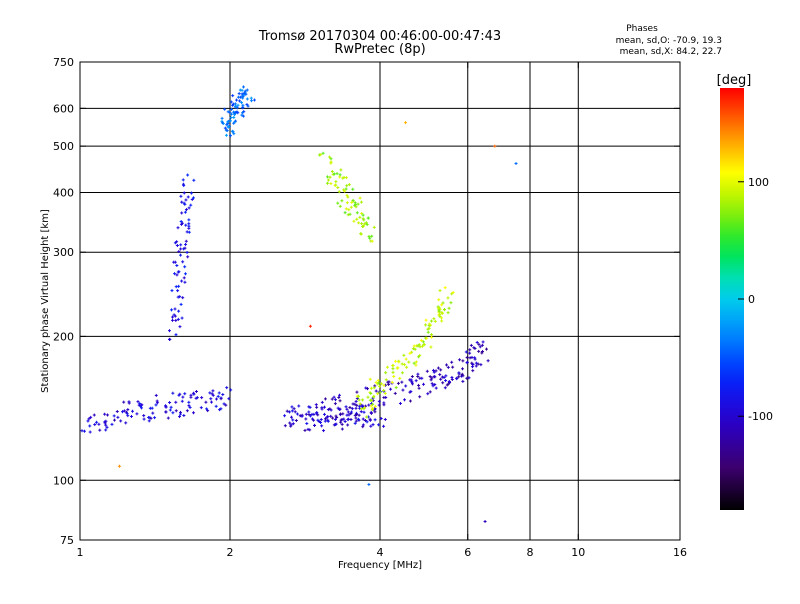  I want to click on y-tick-label: 500, so click(63, 146).